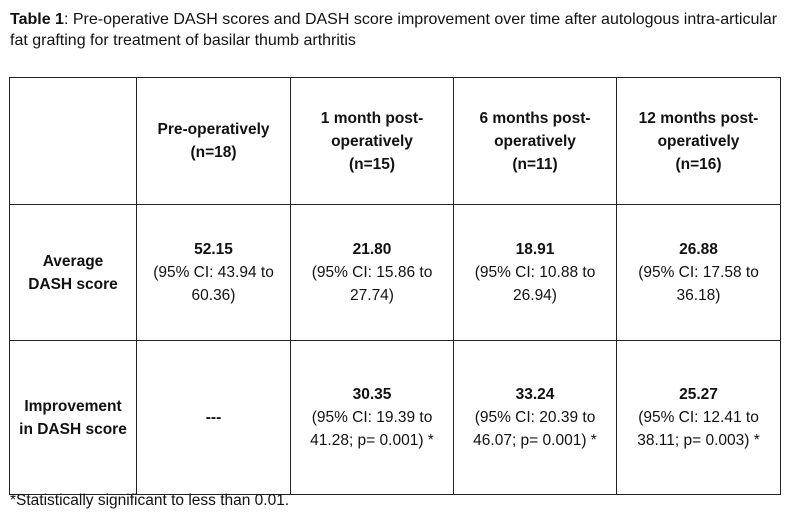 The width and height of the screenshot is (799, 515). I want to click on cell-ci: (95% CI: 10.88 to 26.94), so click(535, 284).